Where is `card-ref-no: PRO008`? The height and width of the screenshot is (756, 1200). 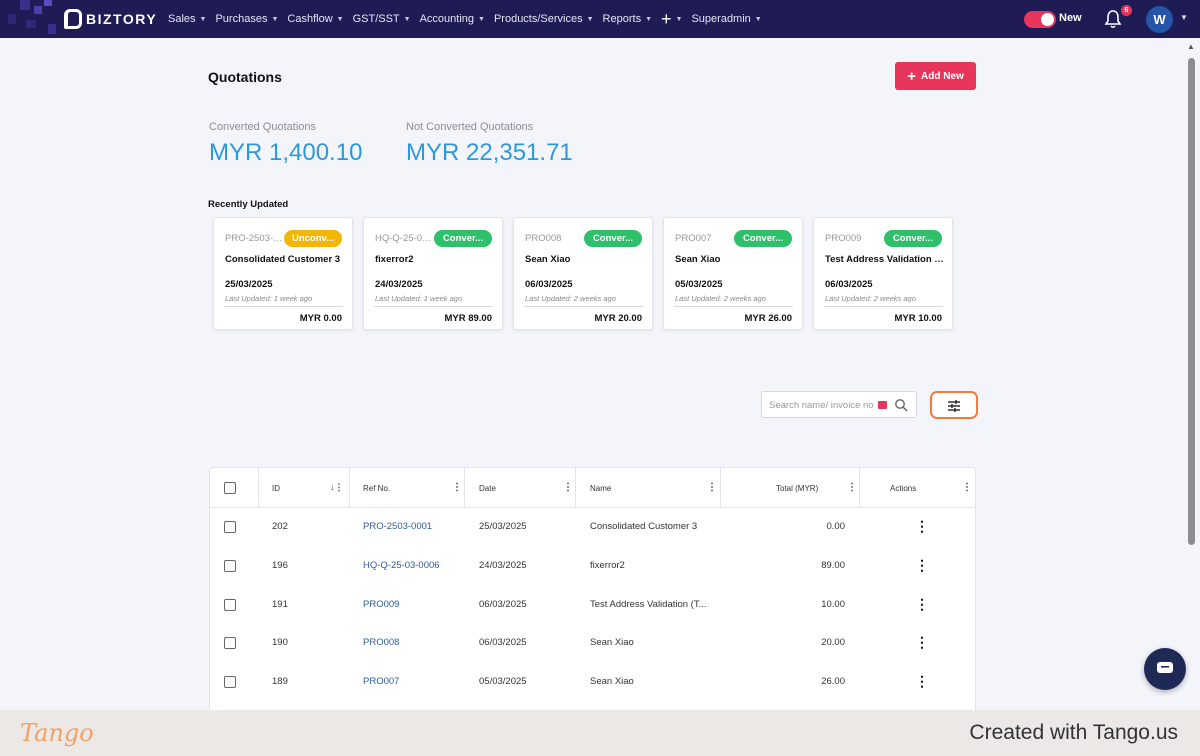
card-ref-no: PRO008 is located at coordinates (543, 238).